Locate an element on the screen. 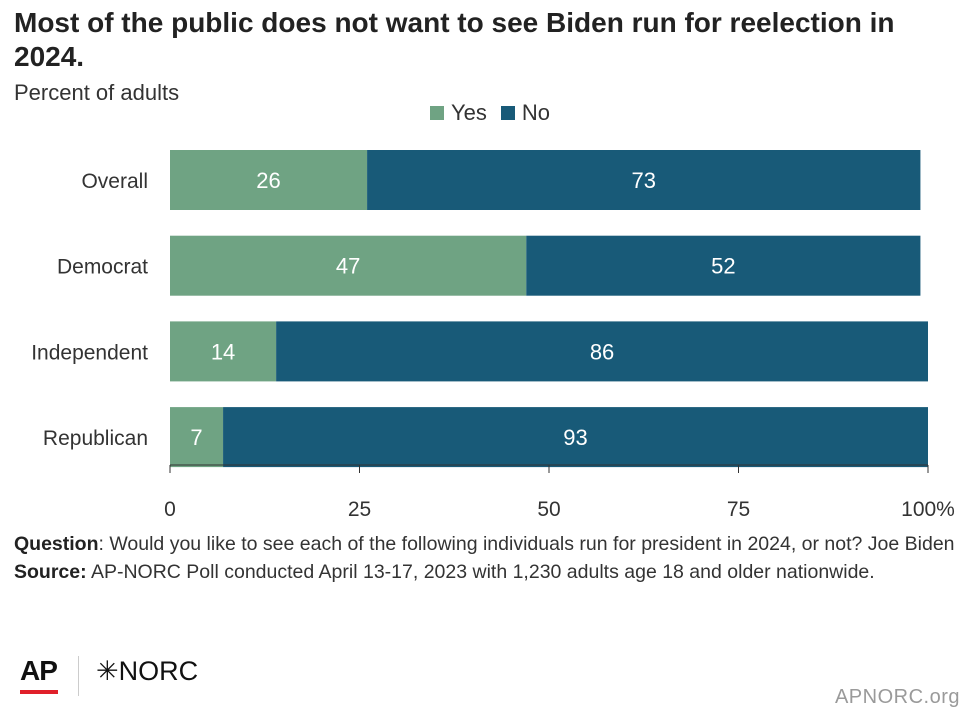 The height and width of the screenshot is (720, 980). norc-mark-icon: ✳ is located at coordinates (107, 671).